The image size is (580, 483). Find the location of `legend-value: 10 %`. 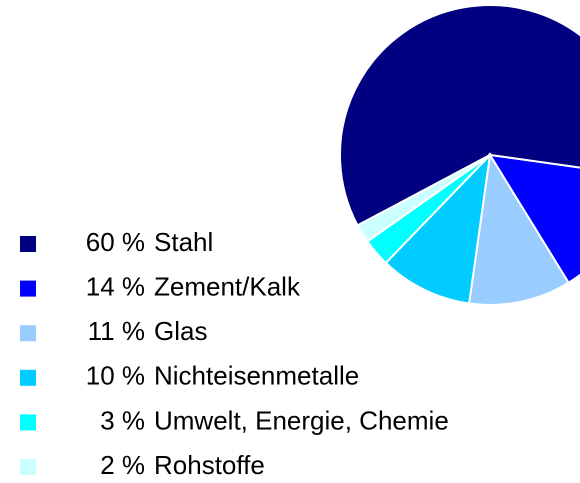

legend-value: 10 % is located at coordinates (115, 376).